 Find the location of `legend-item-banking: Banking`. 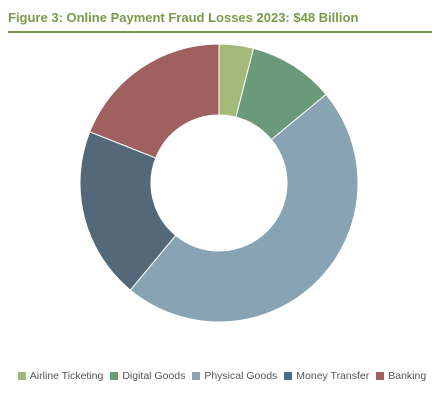

legend-item-banking: Banking is located at coordinates (401, 376).